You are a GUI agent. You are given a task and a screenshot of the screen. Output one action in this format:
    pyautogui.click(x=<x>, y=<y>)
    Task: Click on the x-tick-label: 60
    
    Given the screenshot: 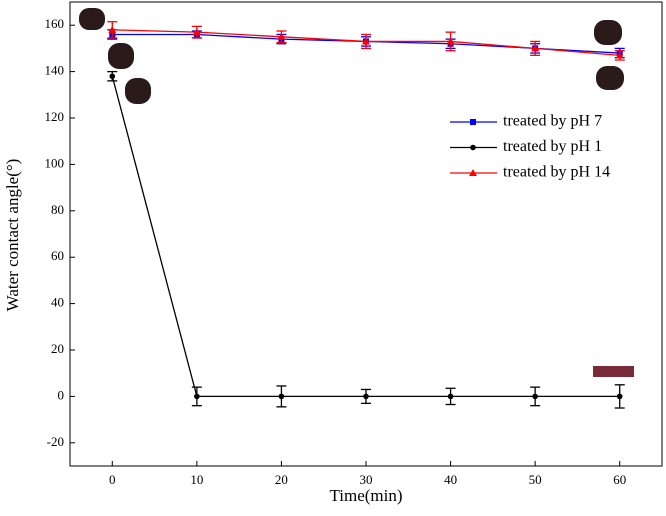 What is the action you would take?
    pyautogui.click(x=619, y=479)
    